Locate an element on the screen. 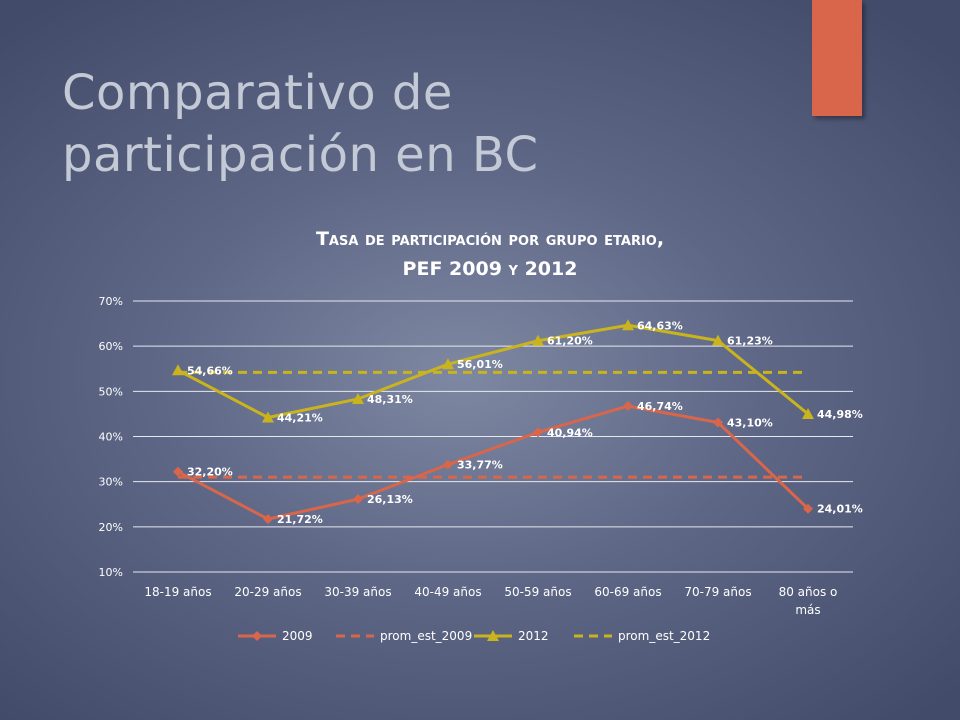 This screenshot has height=720, width=960. data-label-2012: 44,98% is located at coordinates (840, 414).